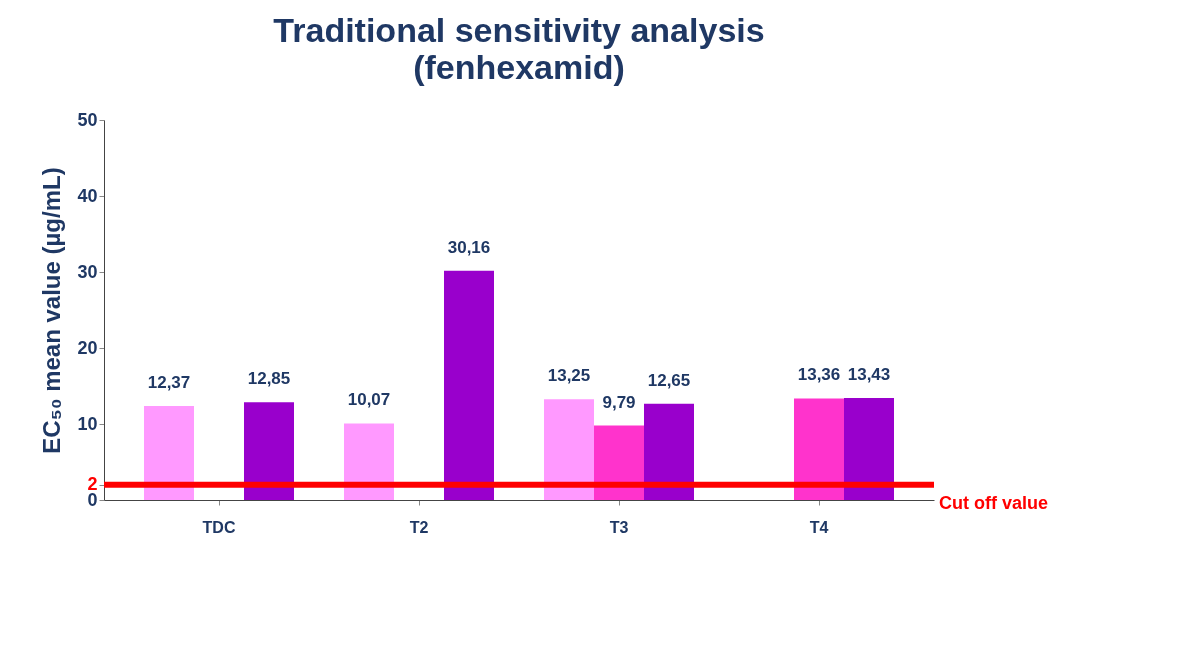  What do you see at coordinates (994, 502) in the screenshot?
I see `ref-line-label: Cut off value` at bounding box center [994, 502].